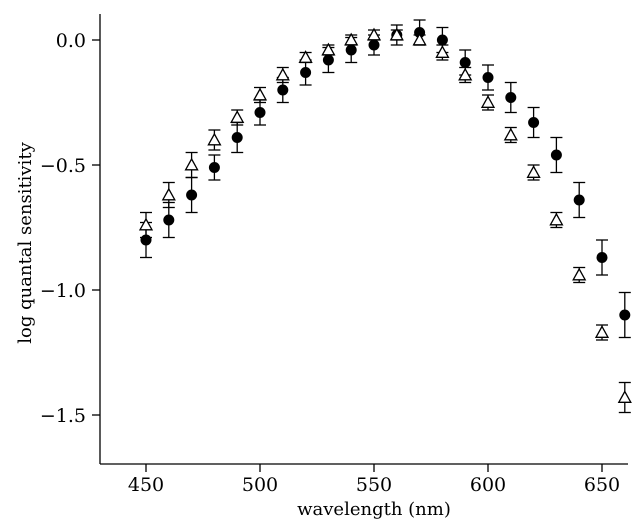 Image resolution: width=635 pixels, height=521 pixels. Describe the element at coordinates (25, 242) in the screenshot. I see `y-axis-title: log quantal sensitivity` at that location.